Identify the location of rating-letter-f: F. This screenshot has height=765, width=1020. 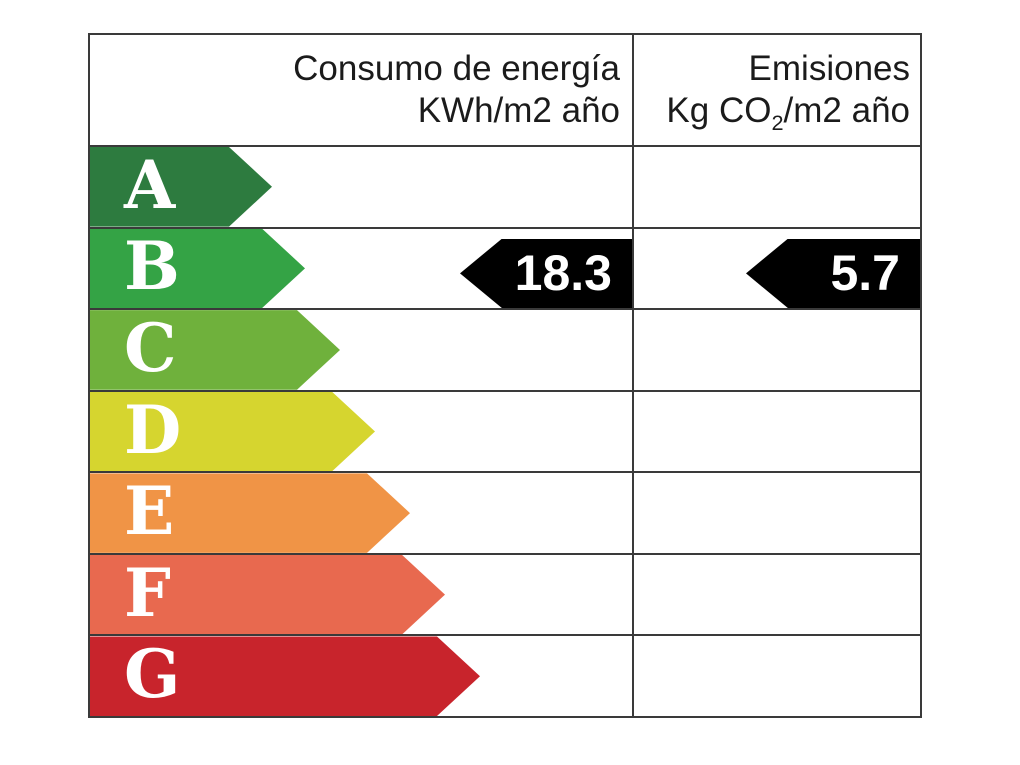
(147, 592).